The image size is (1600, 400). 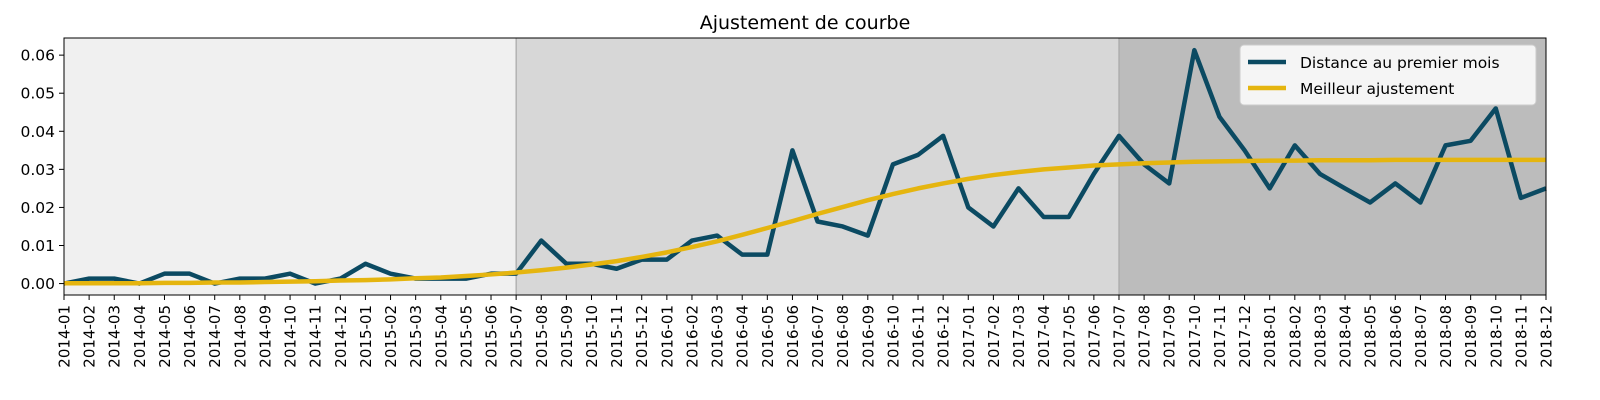 What do you see at coordinates (416, 336) in the screenshot?
I see `x-tick-label: 2015-03` at bounding box center [416, 336].